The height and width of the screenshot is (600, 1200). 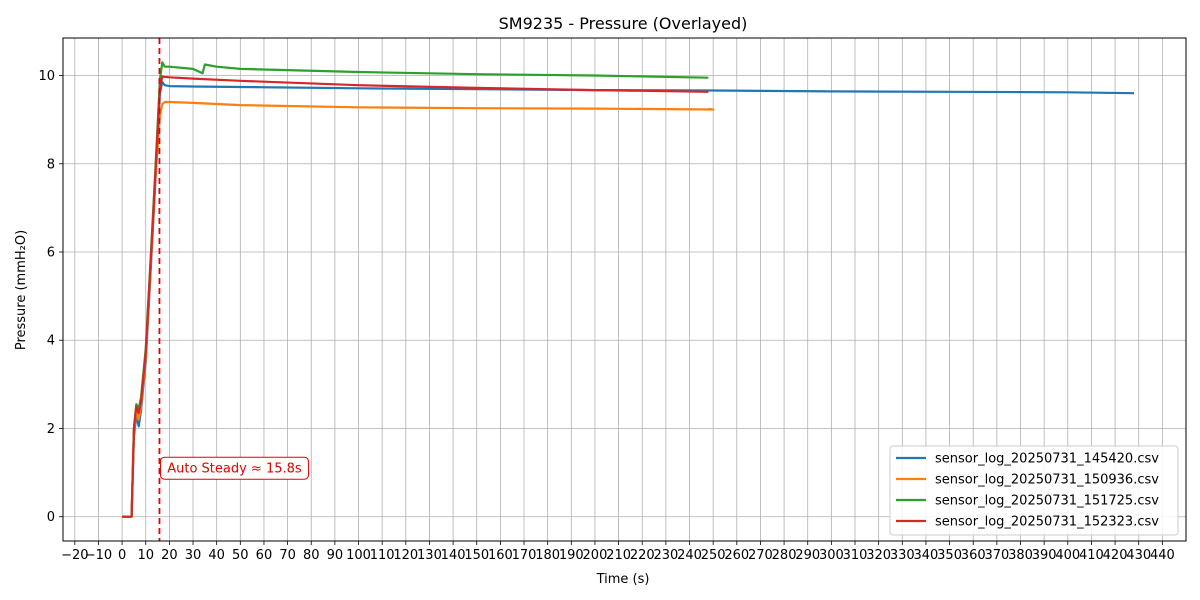 What do you see at coordinates (50, 297) in the screenshot?
I see `y-axis-ticks: 0 2 4 6 8 10` at bounding box center [50, 297].